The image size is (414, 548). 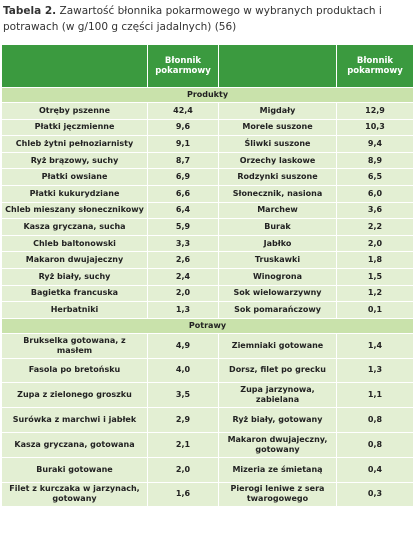 What do you see at coordinates (375, 177) in the screenshot?
I see `fiber-value: 6,5` at bounding box center [375, 177].